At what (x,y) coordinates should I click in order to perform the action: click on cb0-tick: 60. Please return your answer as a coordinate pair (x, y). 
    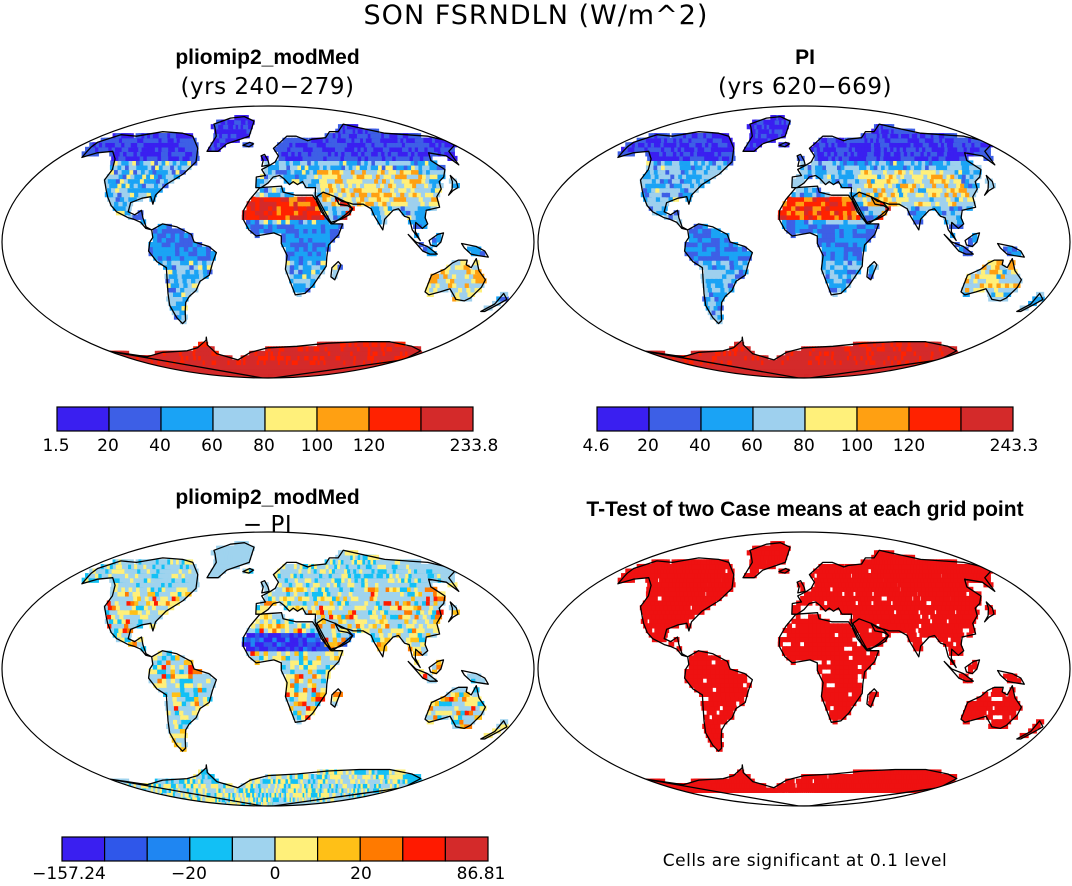
    Looking at the image, I should click on (212, 446).